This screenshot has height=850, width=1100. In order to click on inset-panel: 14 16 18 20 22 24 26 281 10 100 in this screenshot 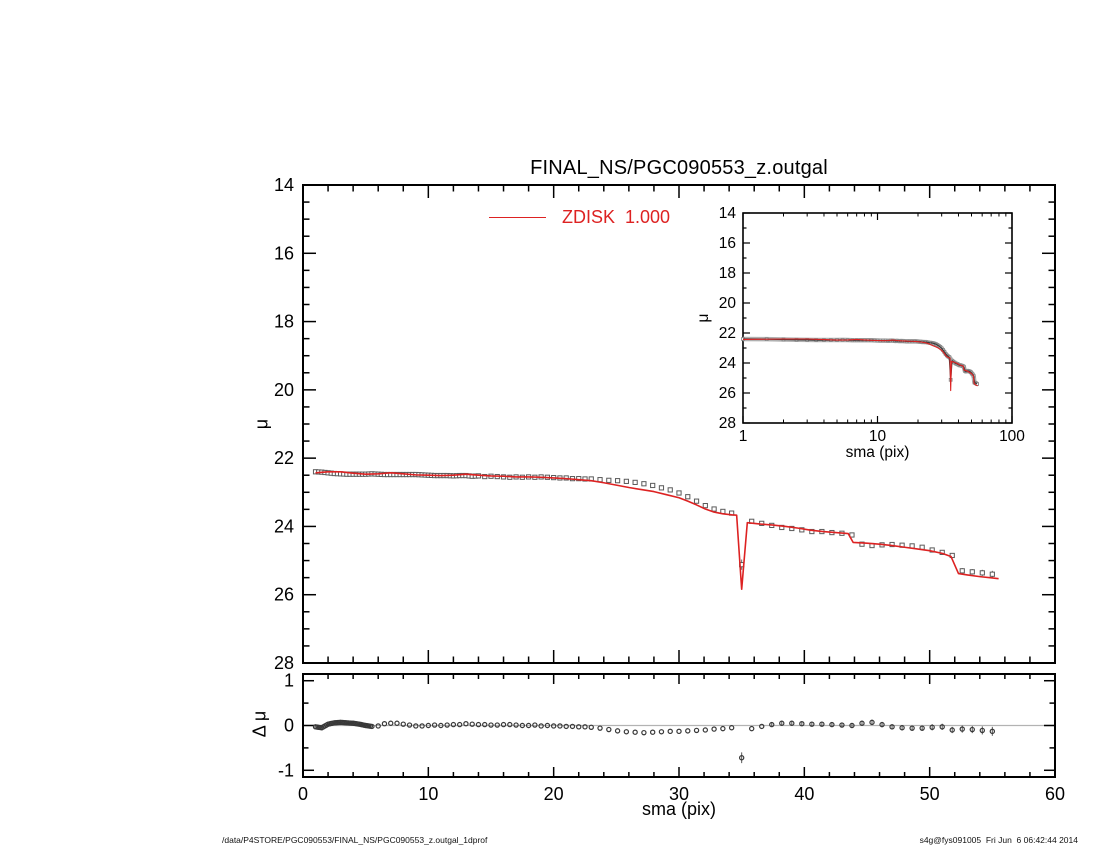, I will do `click(872, 325)`.